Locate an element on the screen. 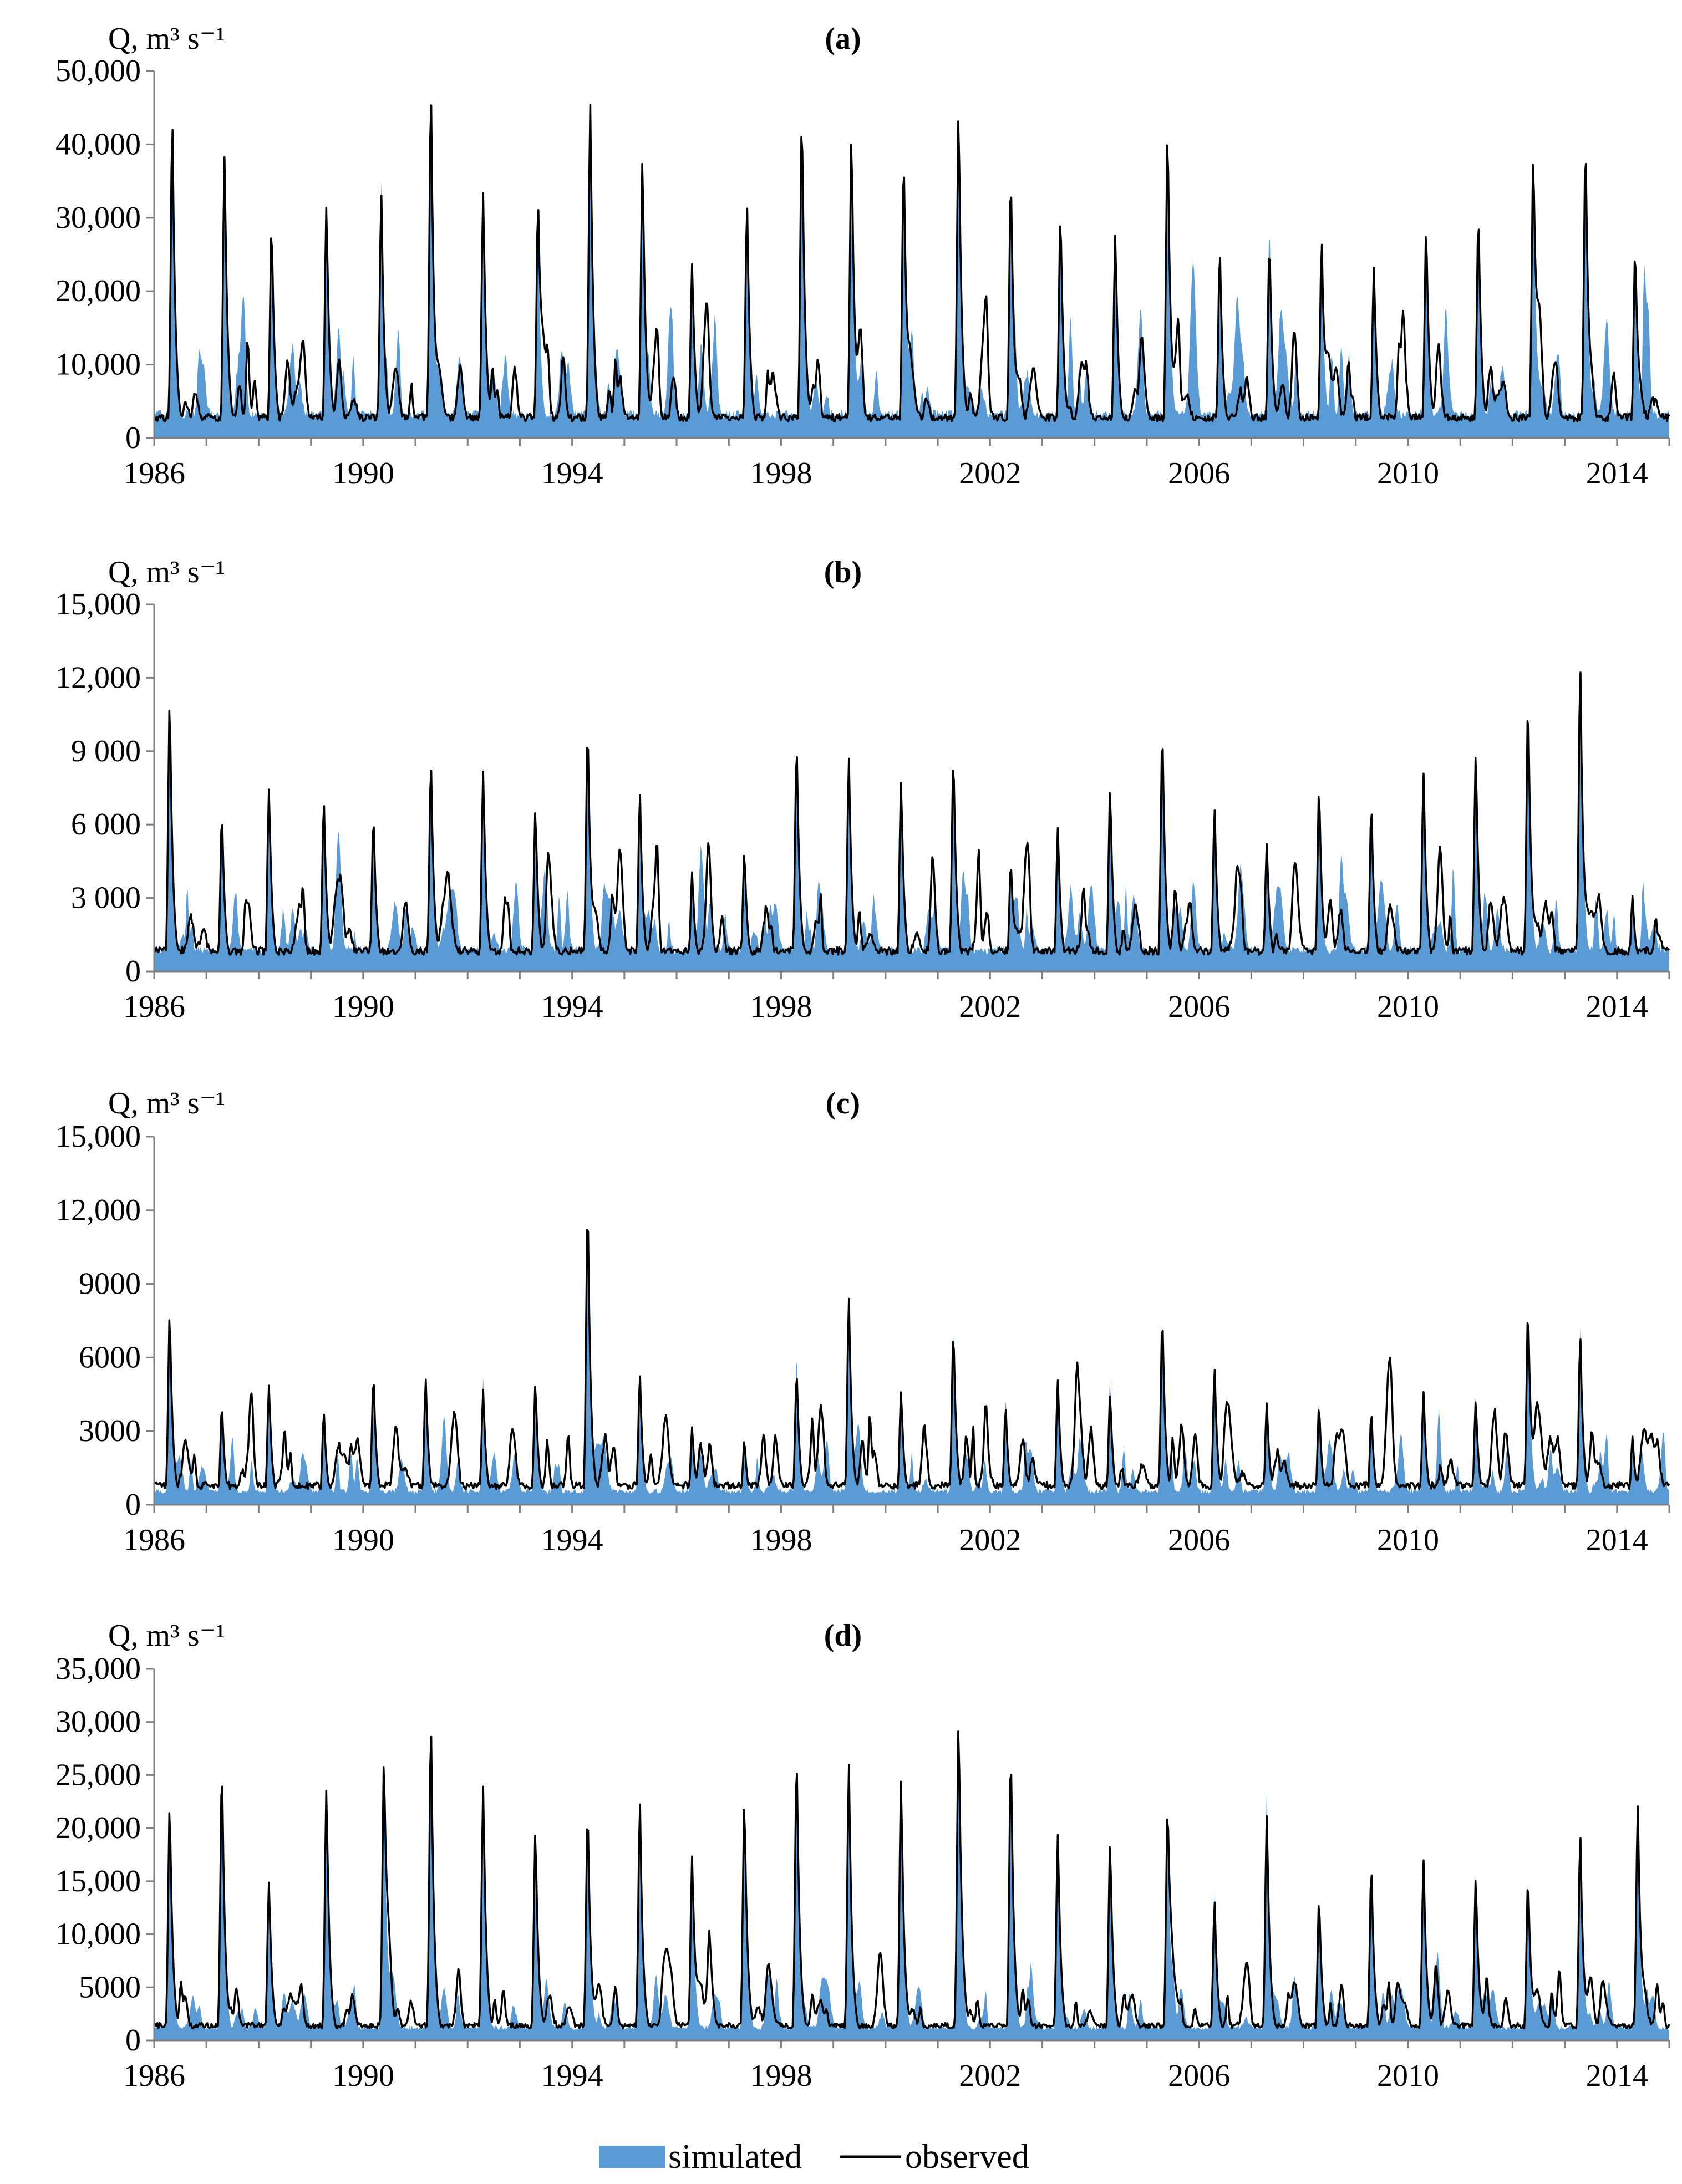 The width and height of the screenshot is (1682, 2184). y-tick-label: 40,000 is located at coordinates (98, 144).